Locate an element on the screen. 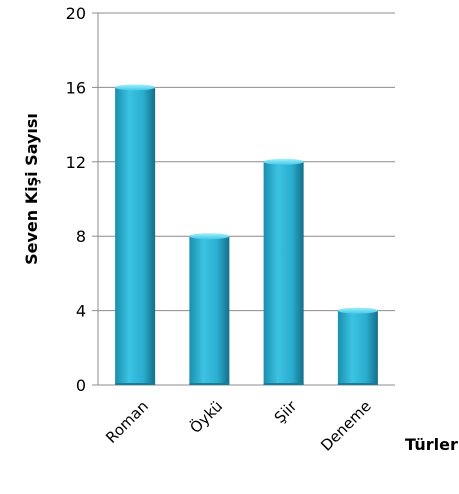 This screenshot has width=459, height=494. y-tick-label: 0 is located at coordinates (81, 385).